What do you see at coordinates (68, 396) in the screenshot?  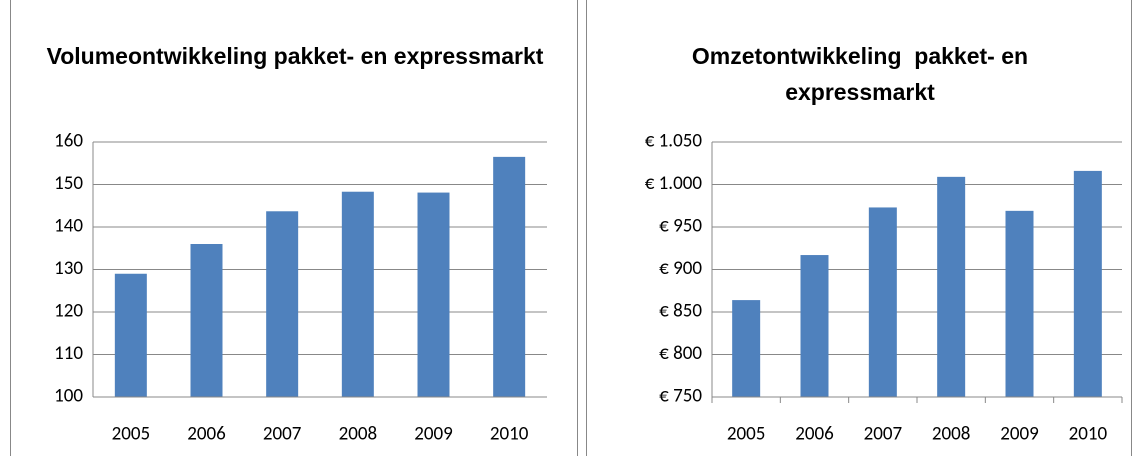 I see `y-tick-label: 100` at bounding box center [68, 396].